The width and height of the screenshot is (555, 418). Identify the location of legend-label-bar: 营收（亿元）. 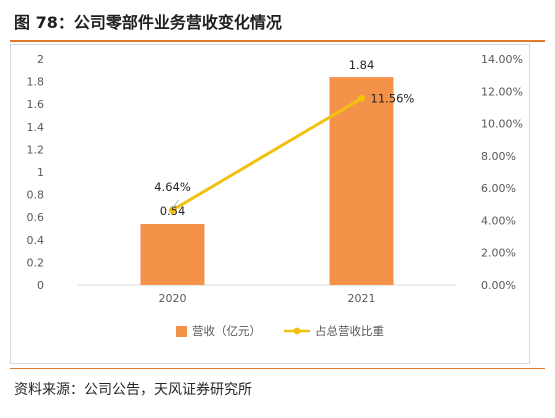
(226, 331).